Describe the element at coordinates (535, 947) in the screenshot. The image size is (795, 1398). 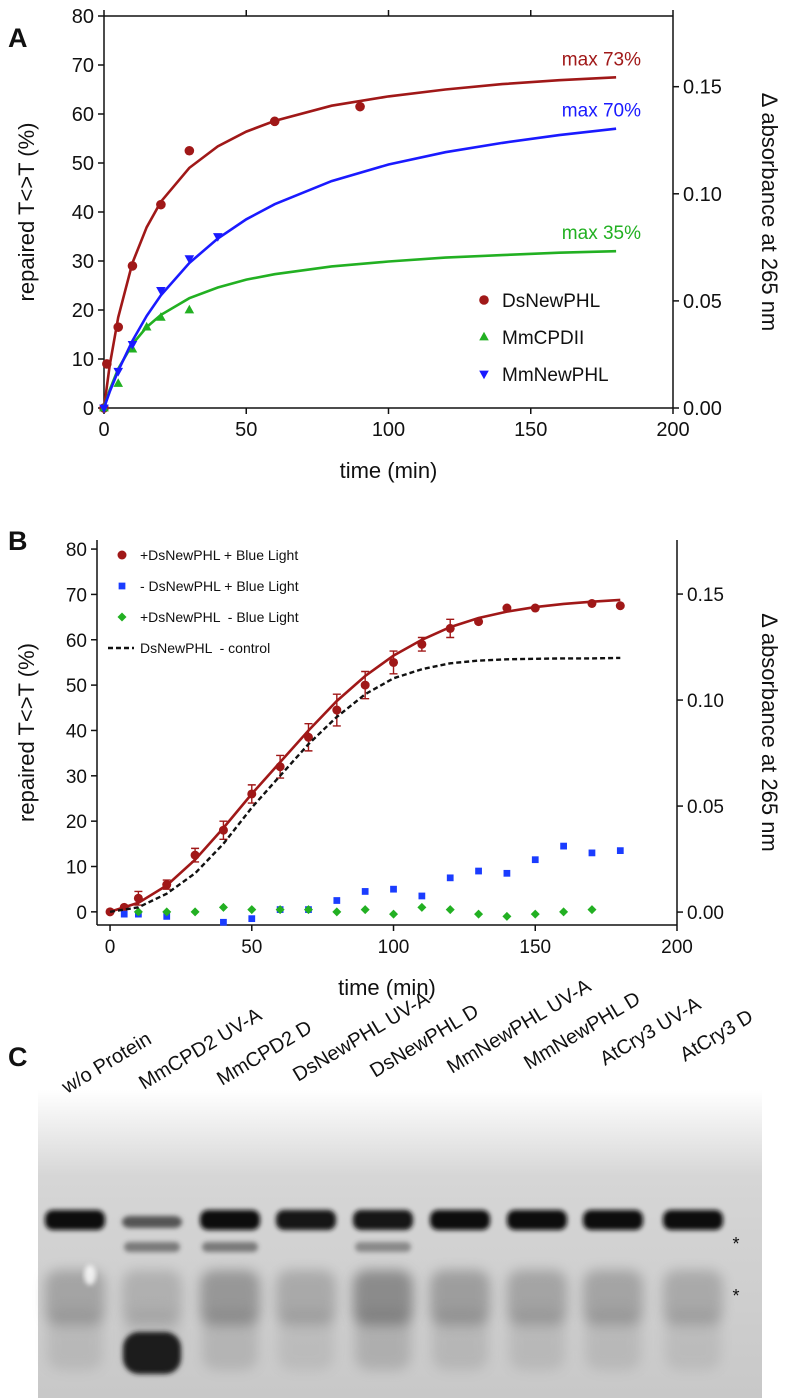
I see `x-tick-label: 150` at that location.